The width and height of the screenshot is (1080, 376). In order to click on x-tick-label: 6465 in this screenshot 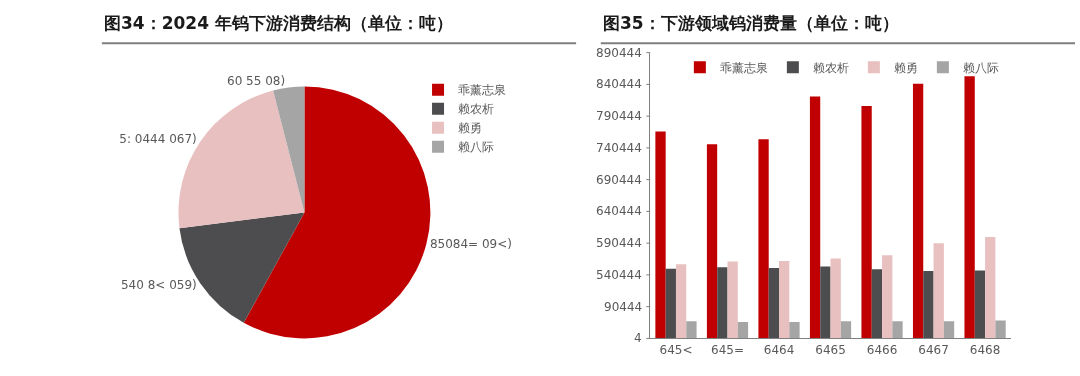, I will do `click(830, 349)`.